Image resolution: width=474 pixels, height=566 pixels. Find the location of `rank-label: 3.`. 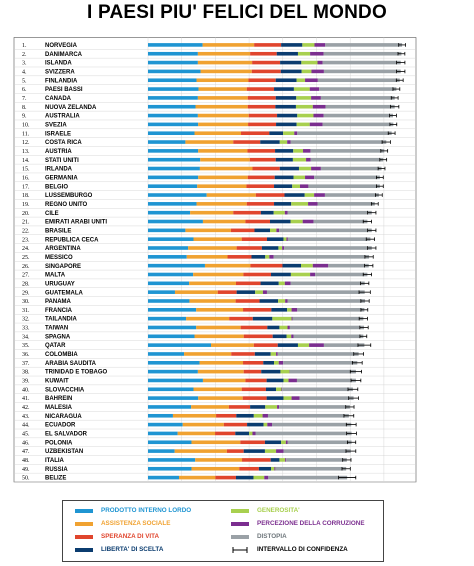

rank-label: 3. is located at coordinates (24, 64).